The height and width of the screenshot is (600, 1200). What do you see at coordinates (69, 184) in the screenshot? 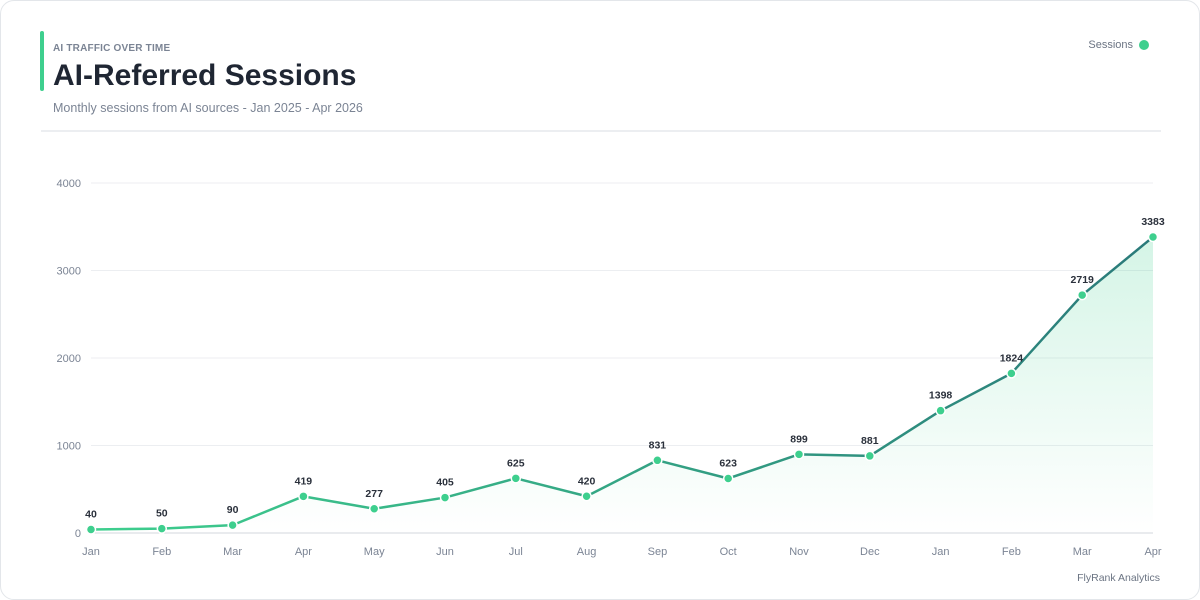
I see `y-tick-label: 4000` at bounding box center [69, 184].